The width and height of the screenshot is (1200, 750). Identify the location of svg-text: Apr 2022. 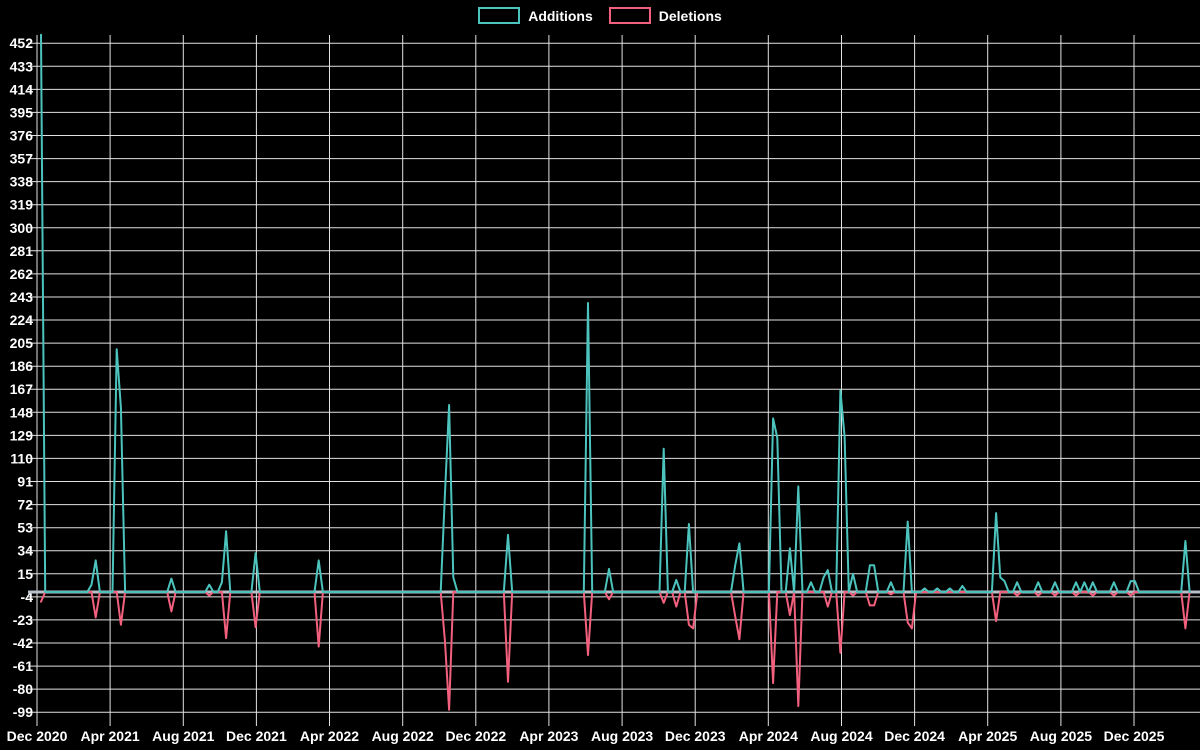
(329, 736).